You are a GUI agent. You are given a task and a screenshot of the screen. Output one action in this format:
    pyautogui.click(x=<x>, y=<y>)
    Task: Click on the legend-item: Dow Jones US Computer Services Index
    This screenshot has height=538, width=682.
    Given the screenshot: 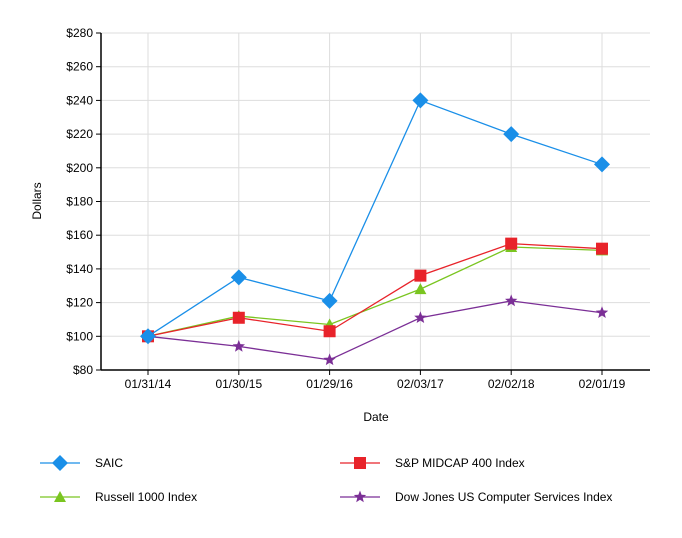 What is the action you would take?
    pyautogui.click(x=476, y=497)
    